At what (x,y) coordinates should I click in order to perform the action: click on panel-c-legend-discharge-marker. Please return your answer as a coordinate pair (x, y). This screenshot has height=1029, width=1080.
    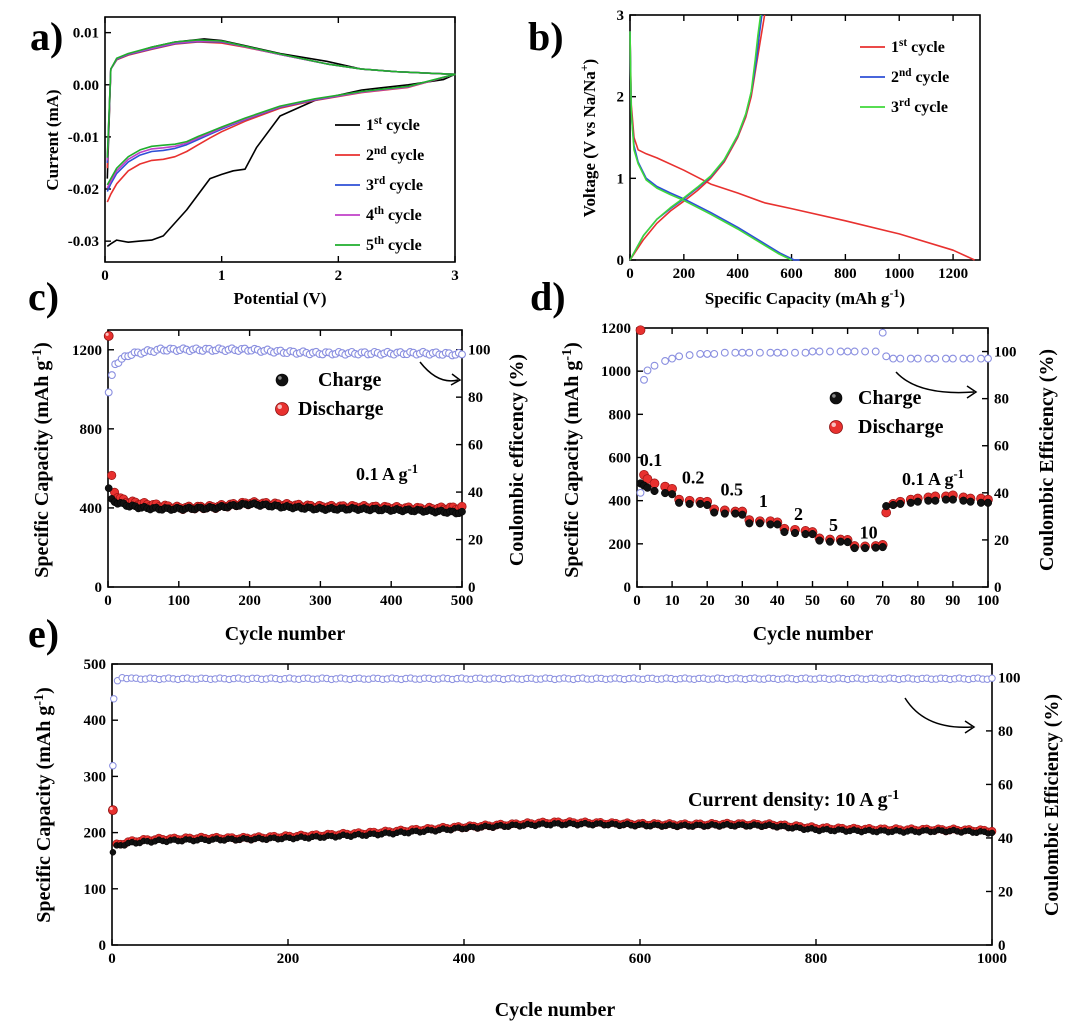
    Looking at the image, I should click on (282, 409).